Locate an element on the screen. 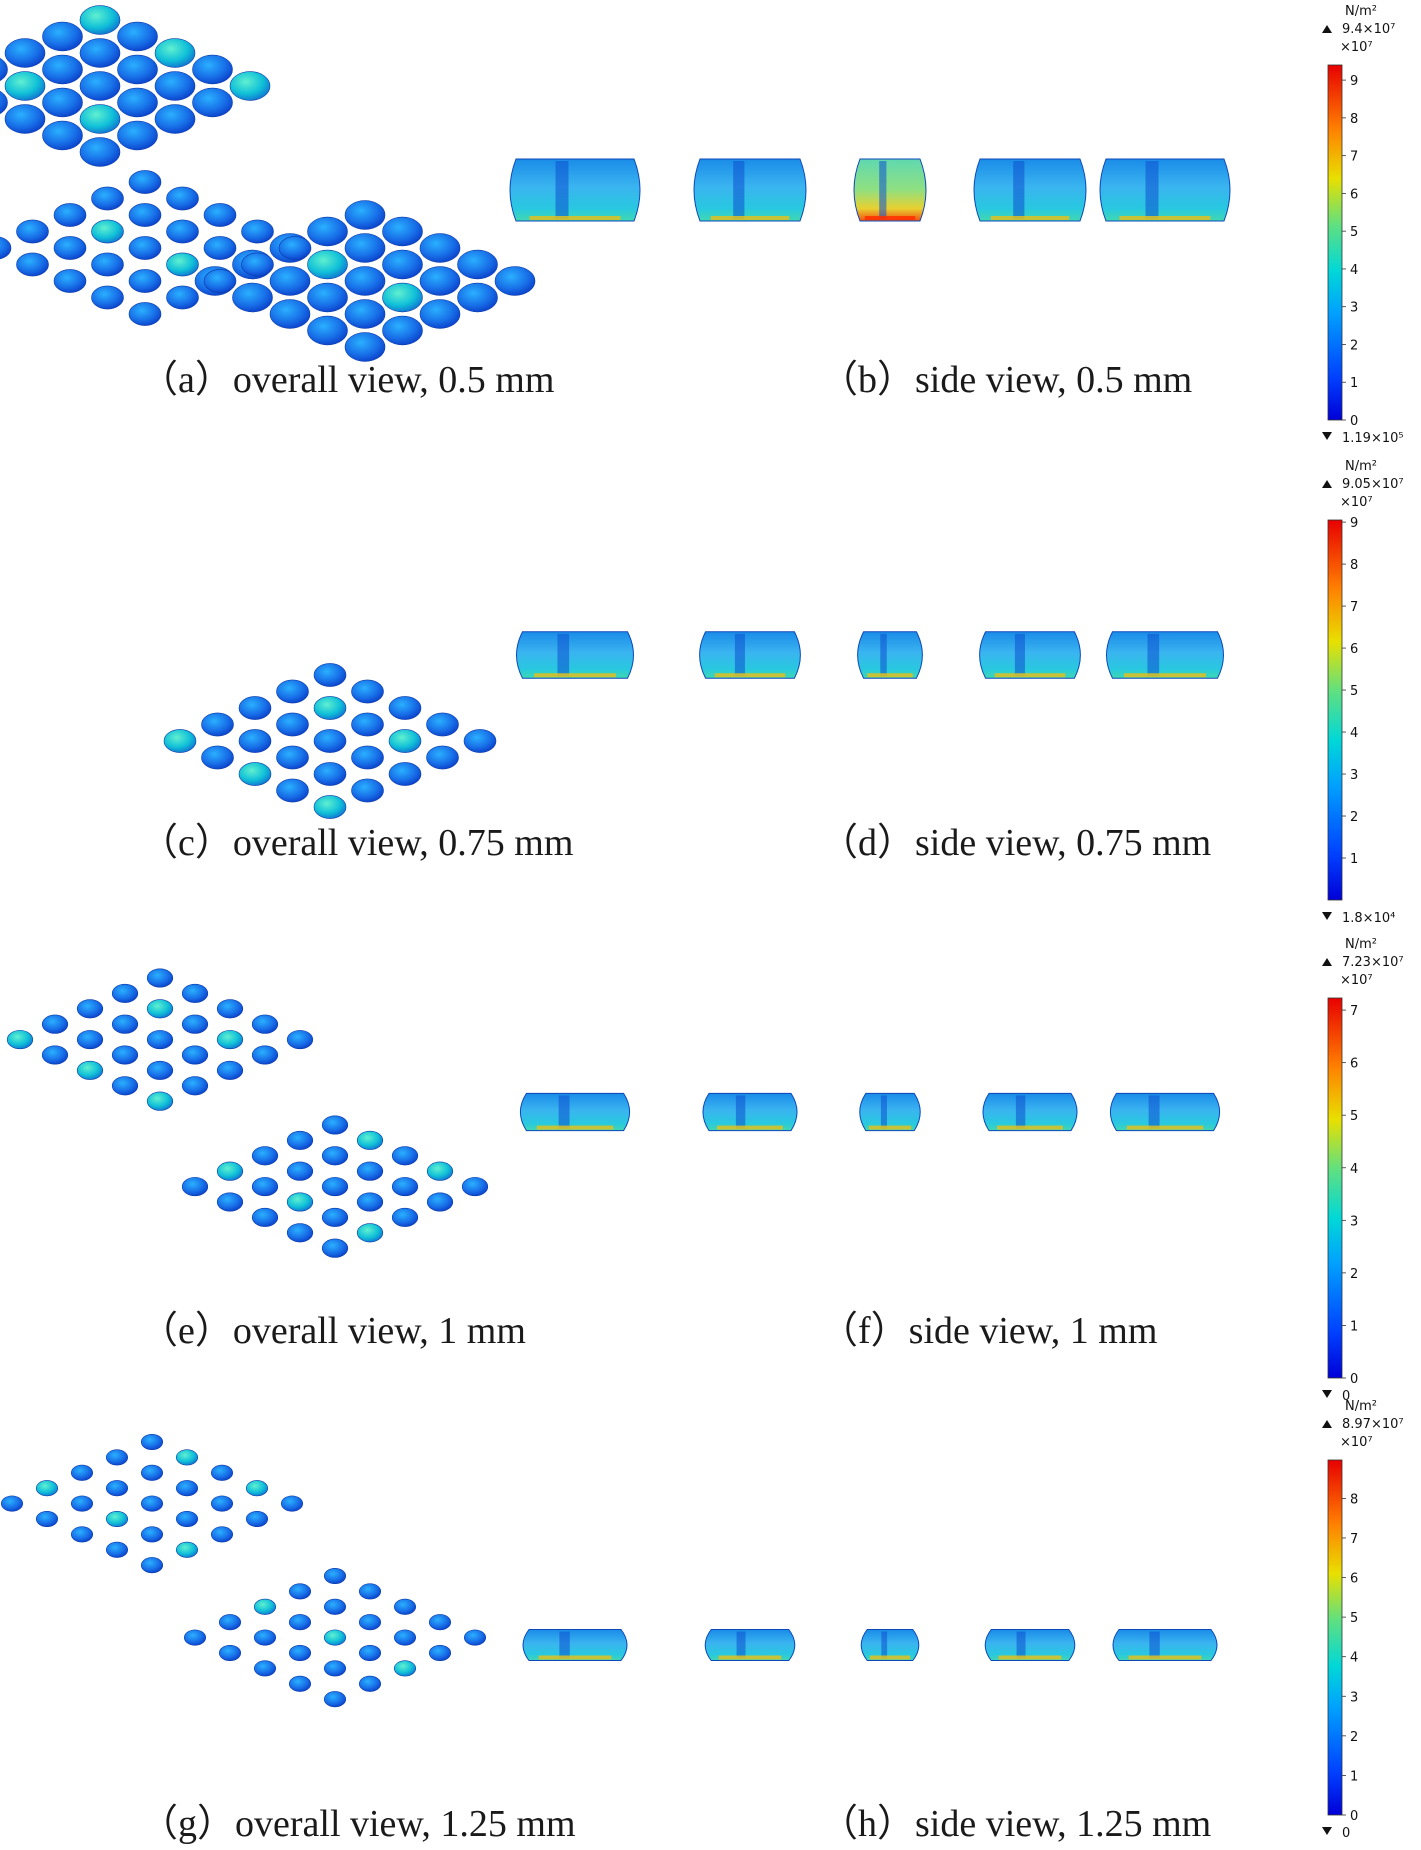 This screenshot has height=1850, width=1421. caption-side-view: （d）side view, 0.75 mm is located at coordinates (1015, 843).